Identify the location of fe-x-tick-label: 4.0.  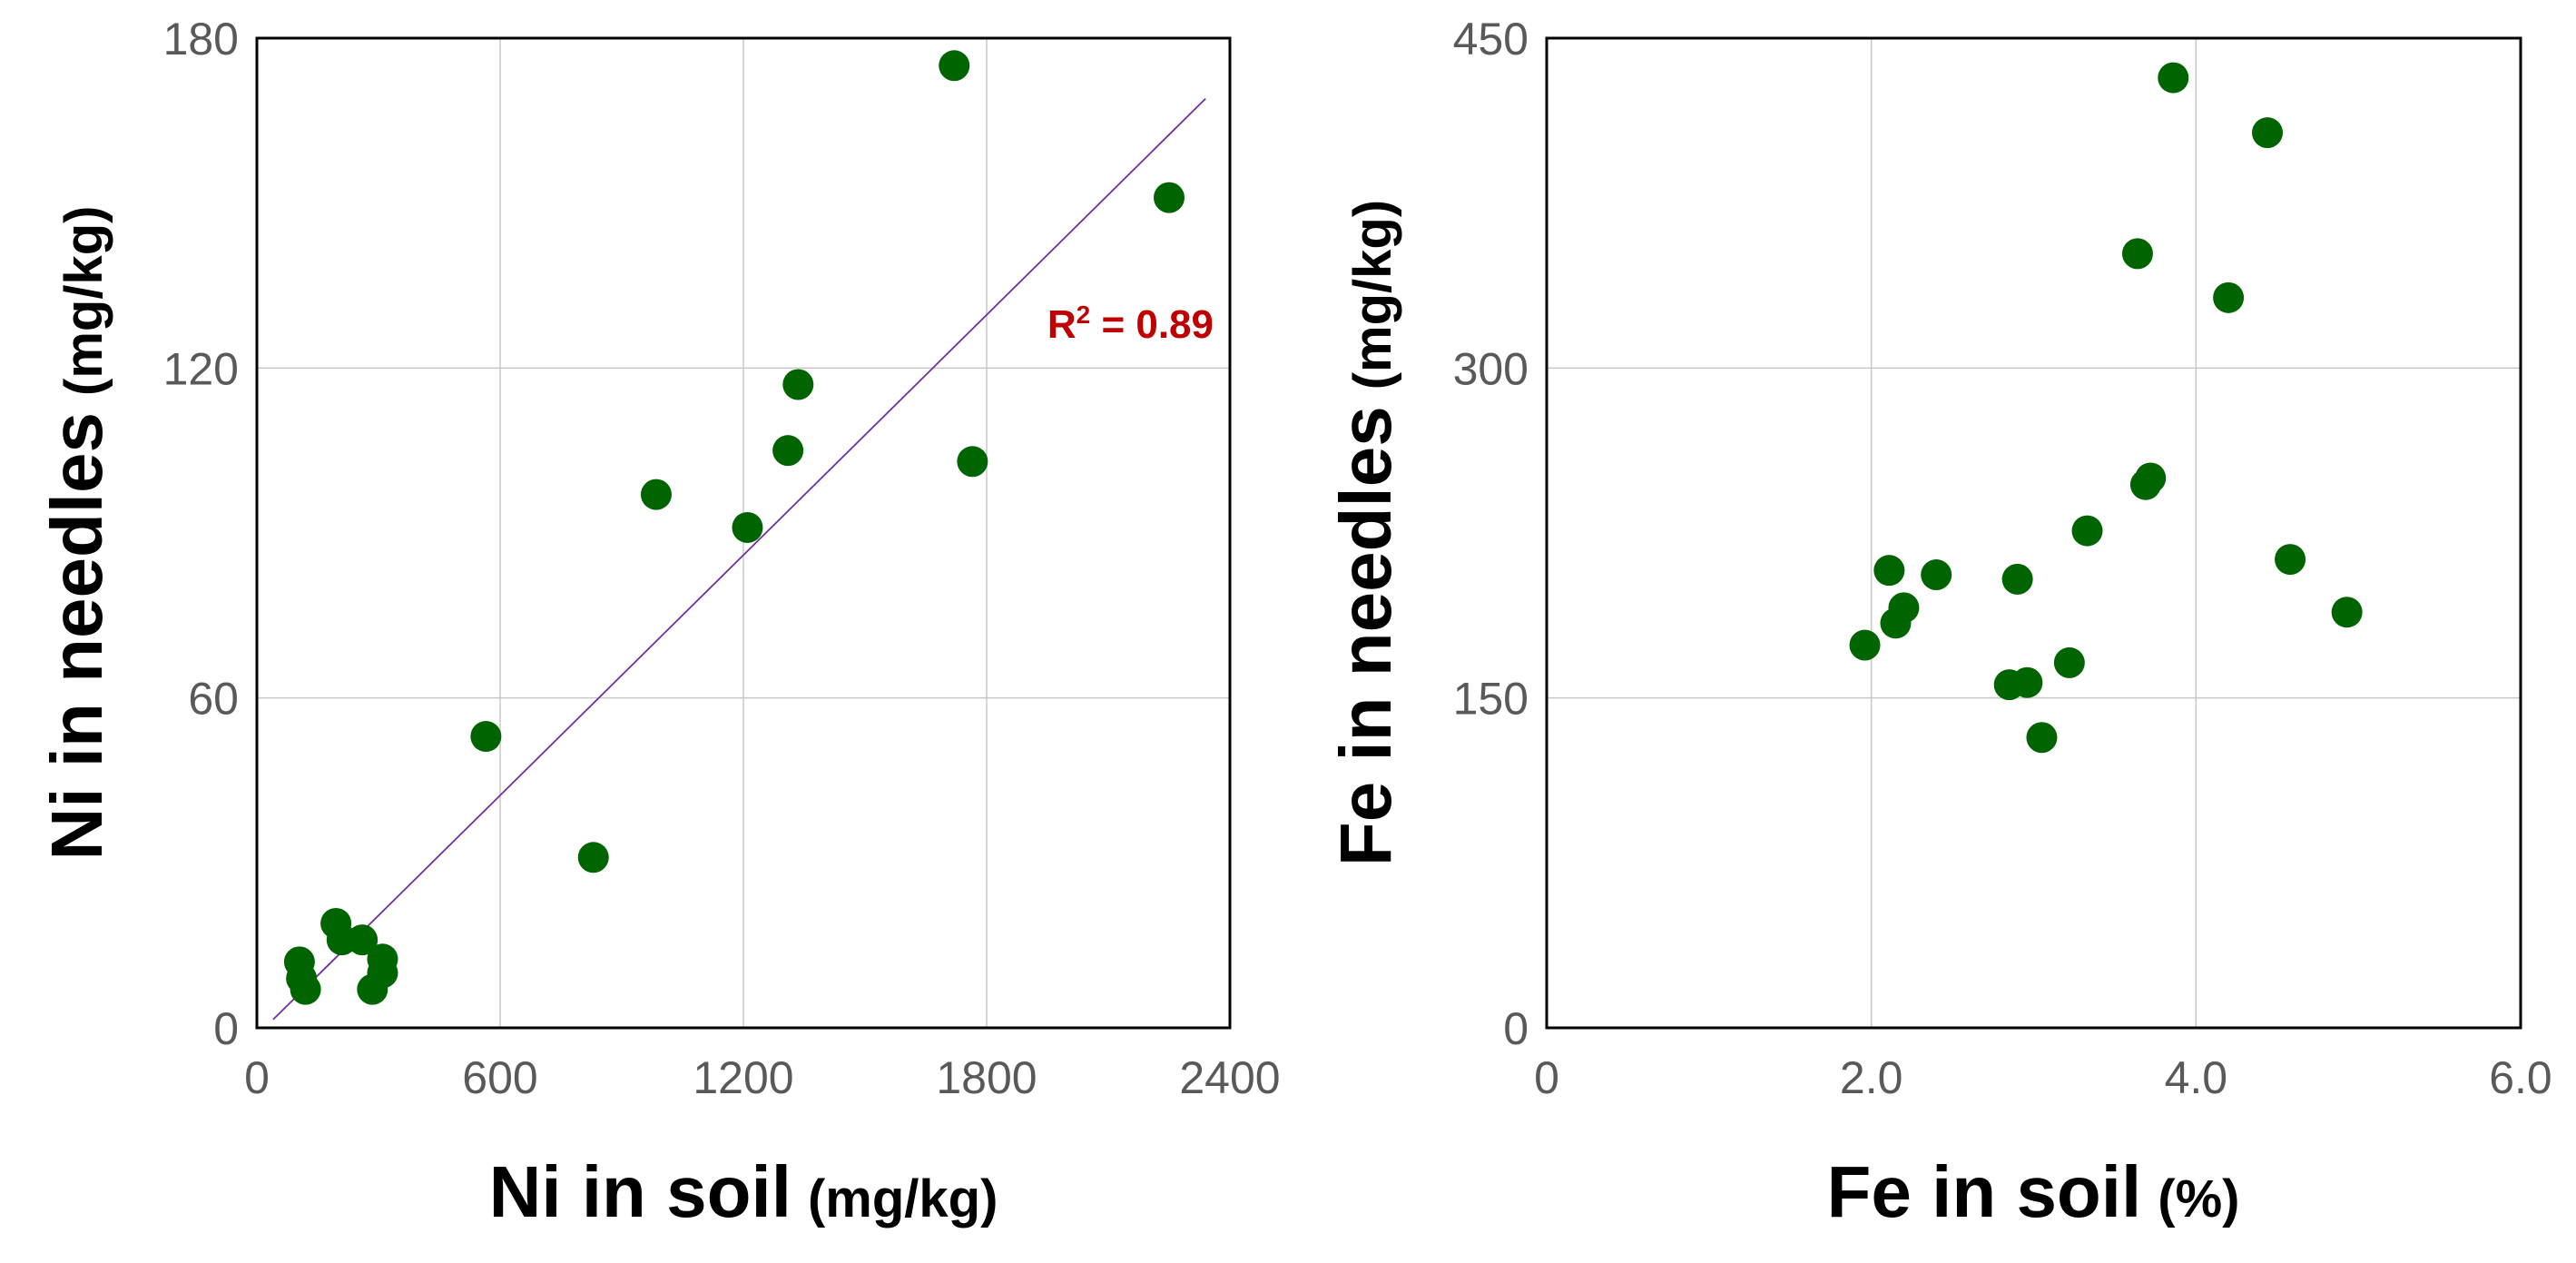
(2196, 1077).